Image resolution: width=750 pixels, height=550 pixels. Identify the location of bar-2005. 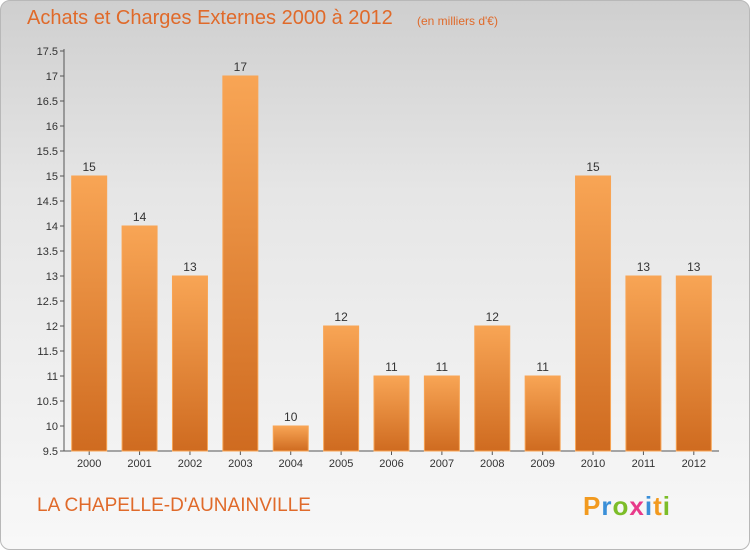
(341, 388).